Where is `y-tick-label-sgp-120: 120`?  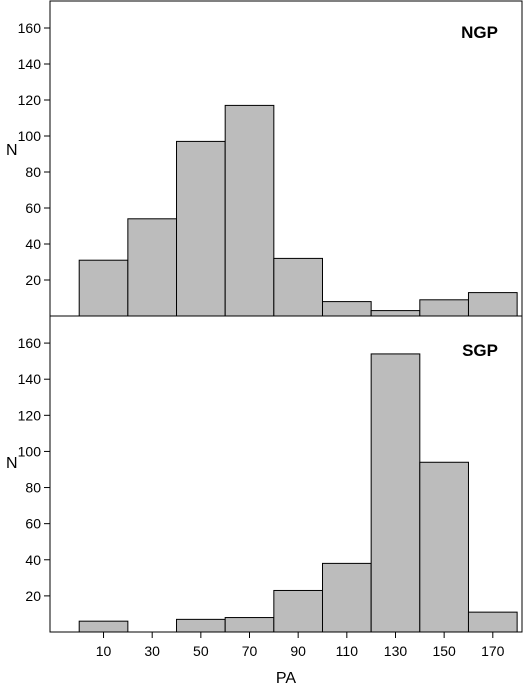
y-tick-label-sgp-120: 120 is located at coordinates (30, 415).